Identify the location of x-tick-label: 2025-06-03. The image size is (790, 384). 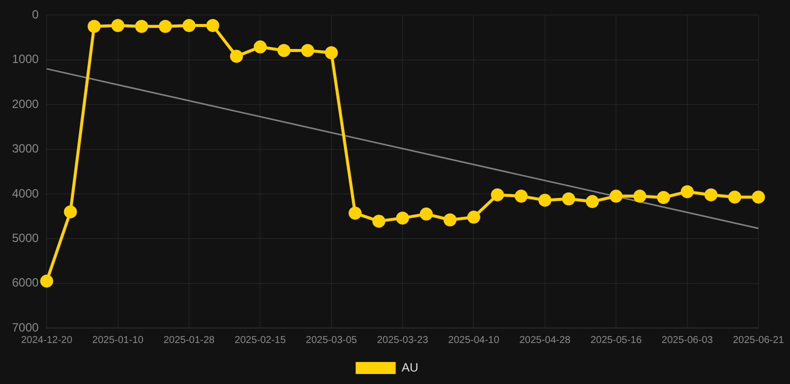
(688, 340).